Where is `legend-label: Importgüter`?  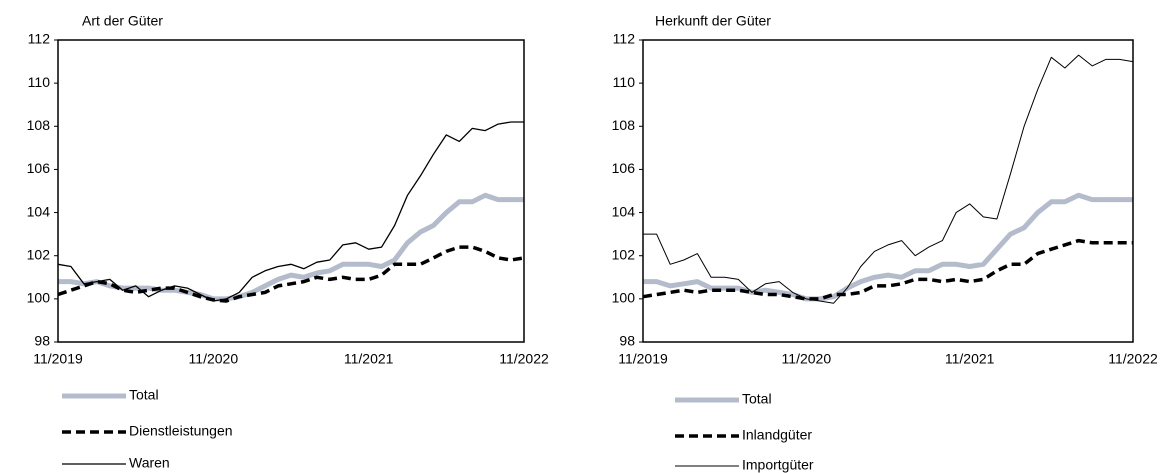 legend-label: Importgüter is located at coordinates (778, 465).